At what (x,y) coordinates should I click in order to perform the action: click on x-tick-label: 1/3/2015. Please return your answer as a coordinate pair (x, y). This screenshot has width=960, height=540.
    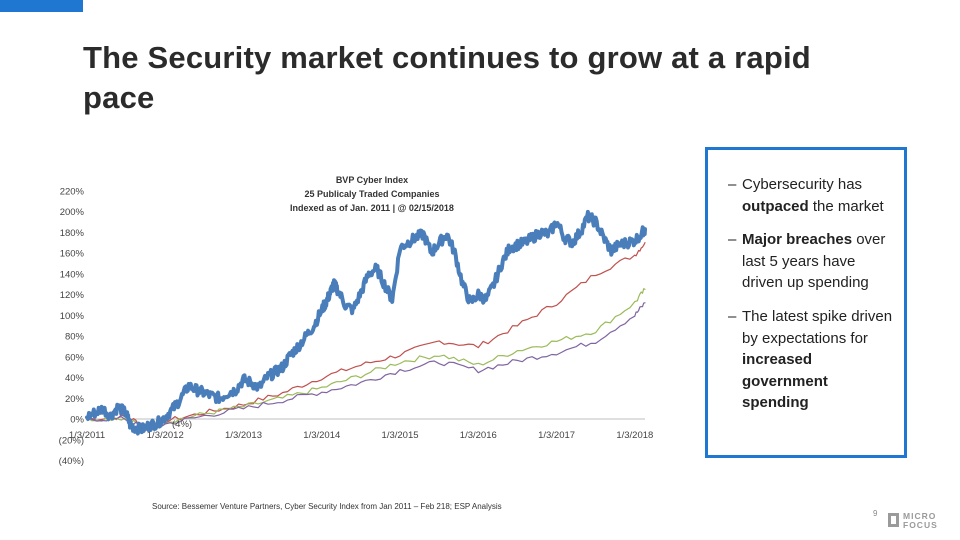
    Looking at the image, I should click on (400, 435).